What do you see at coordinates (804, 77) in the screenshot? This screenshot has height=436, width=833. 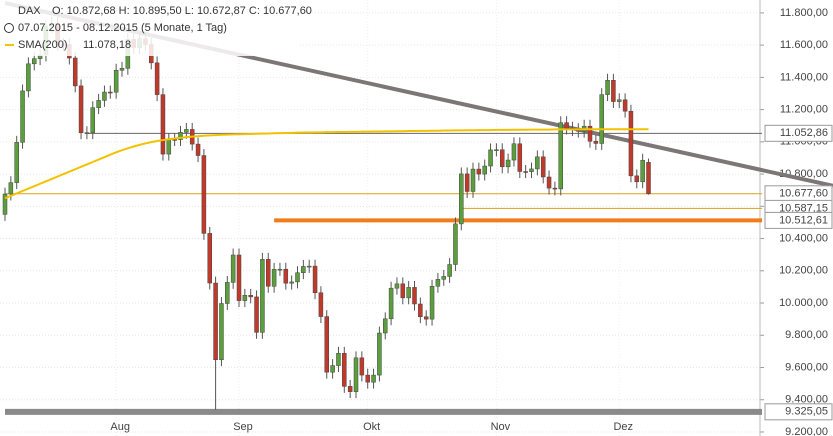 I see `y-tick-label: 11.400,00` at bounding box center [804, 77].